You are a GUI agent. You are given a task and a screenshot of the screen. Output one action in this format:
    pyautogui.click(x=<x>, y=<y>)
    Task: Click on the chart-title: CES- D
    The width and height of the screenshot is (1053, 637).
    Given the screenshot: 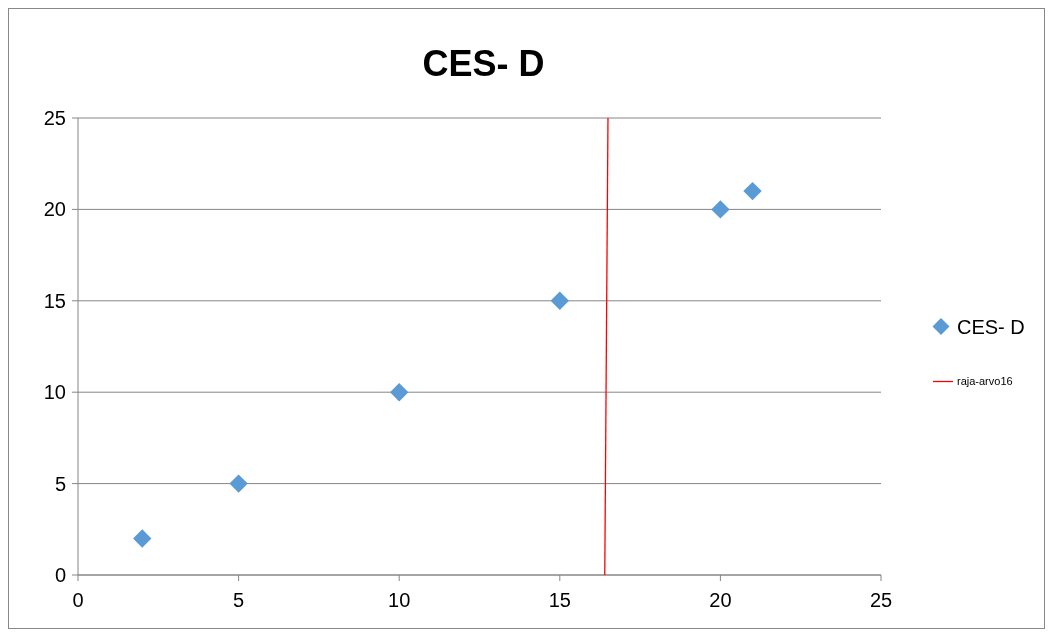 What is the action you would take?
    pyautogui.click(x=483, y=63)
    